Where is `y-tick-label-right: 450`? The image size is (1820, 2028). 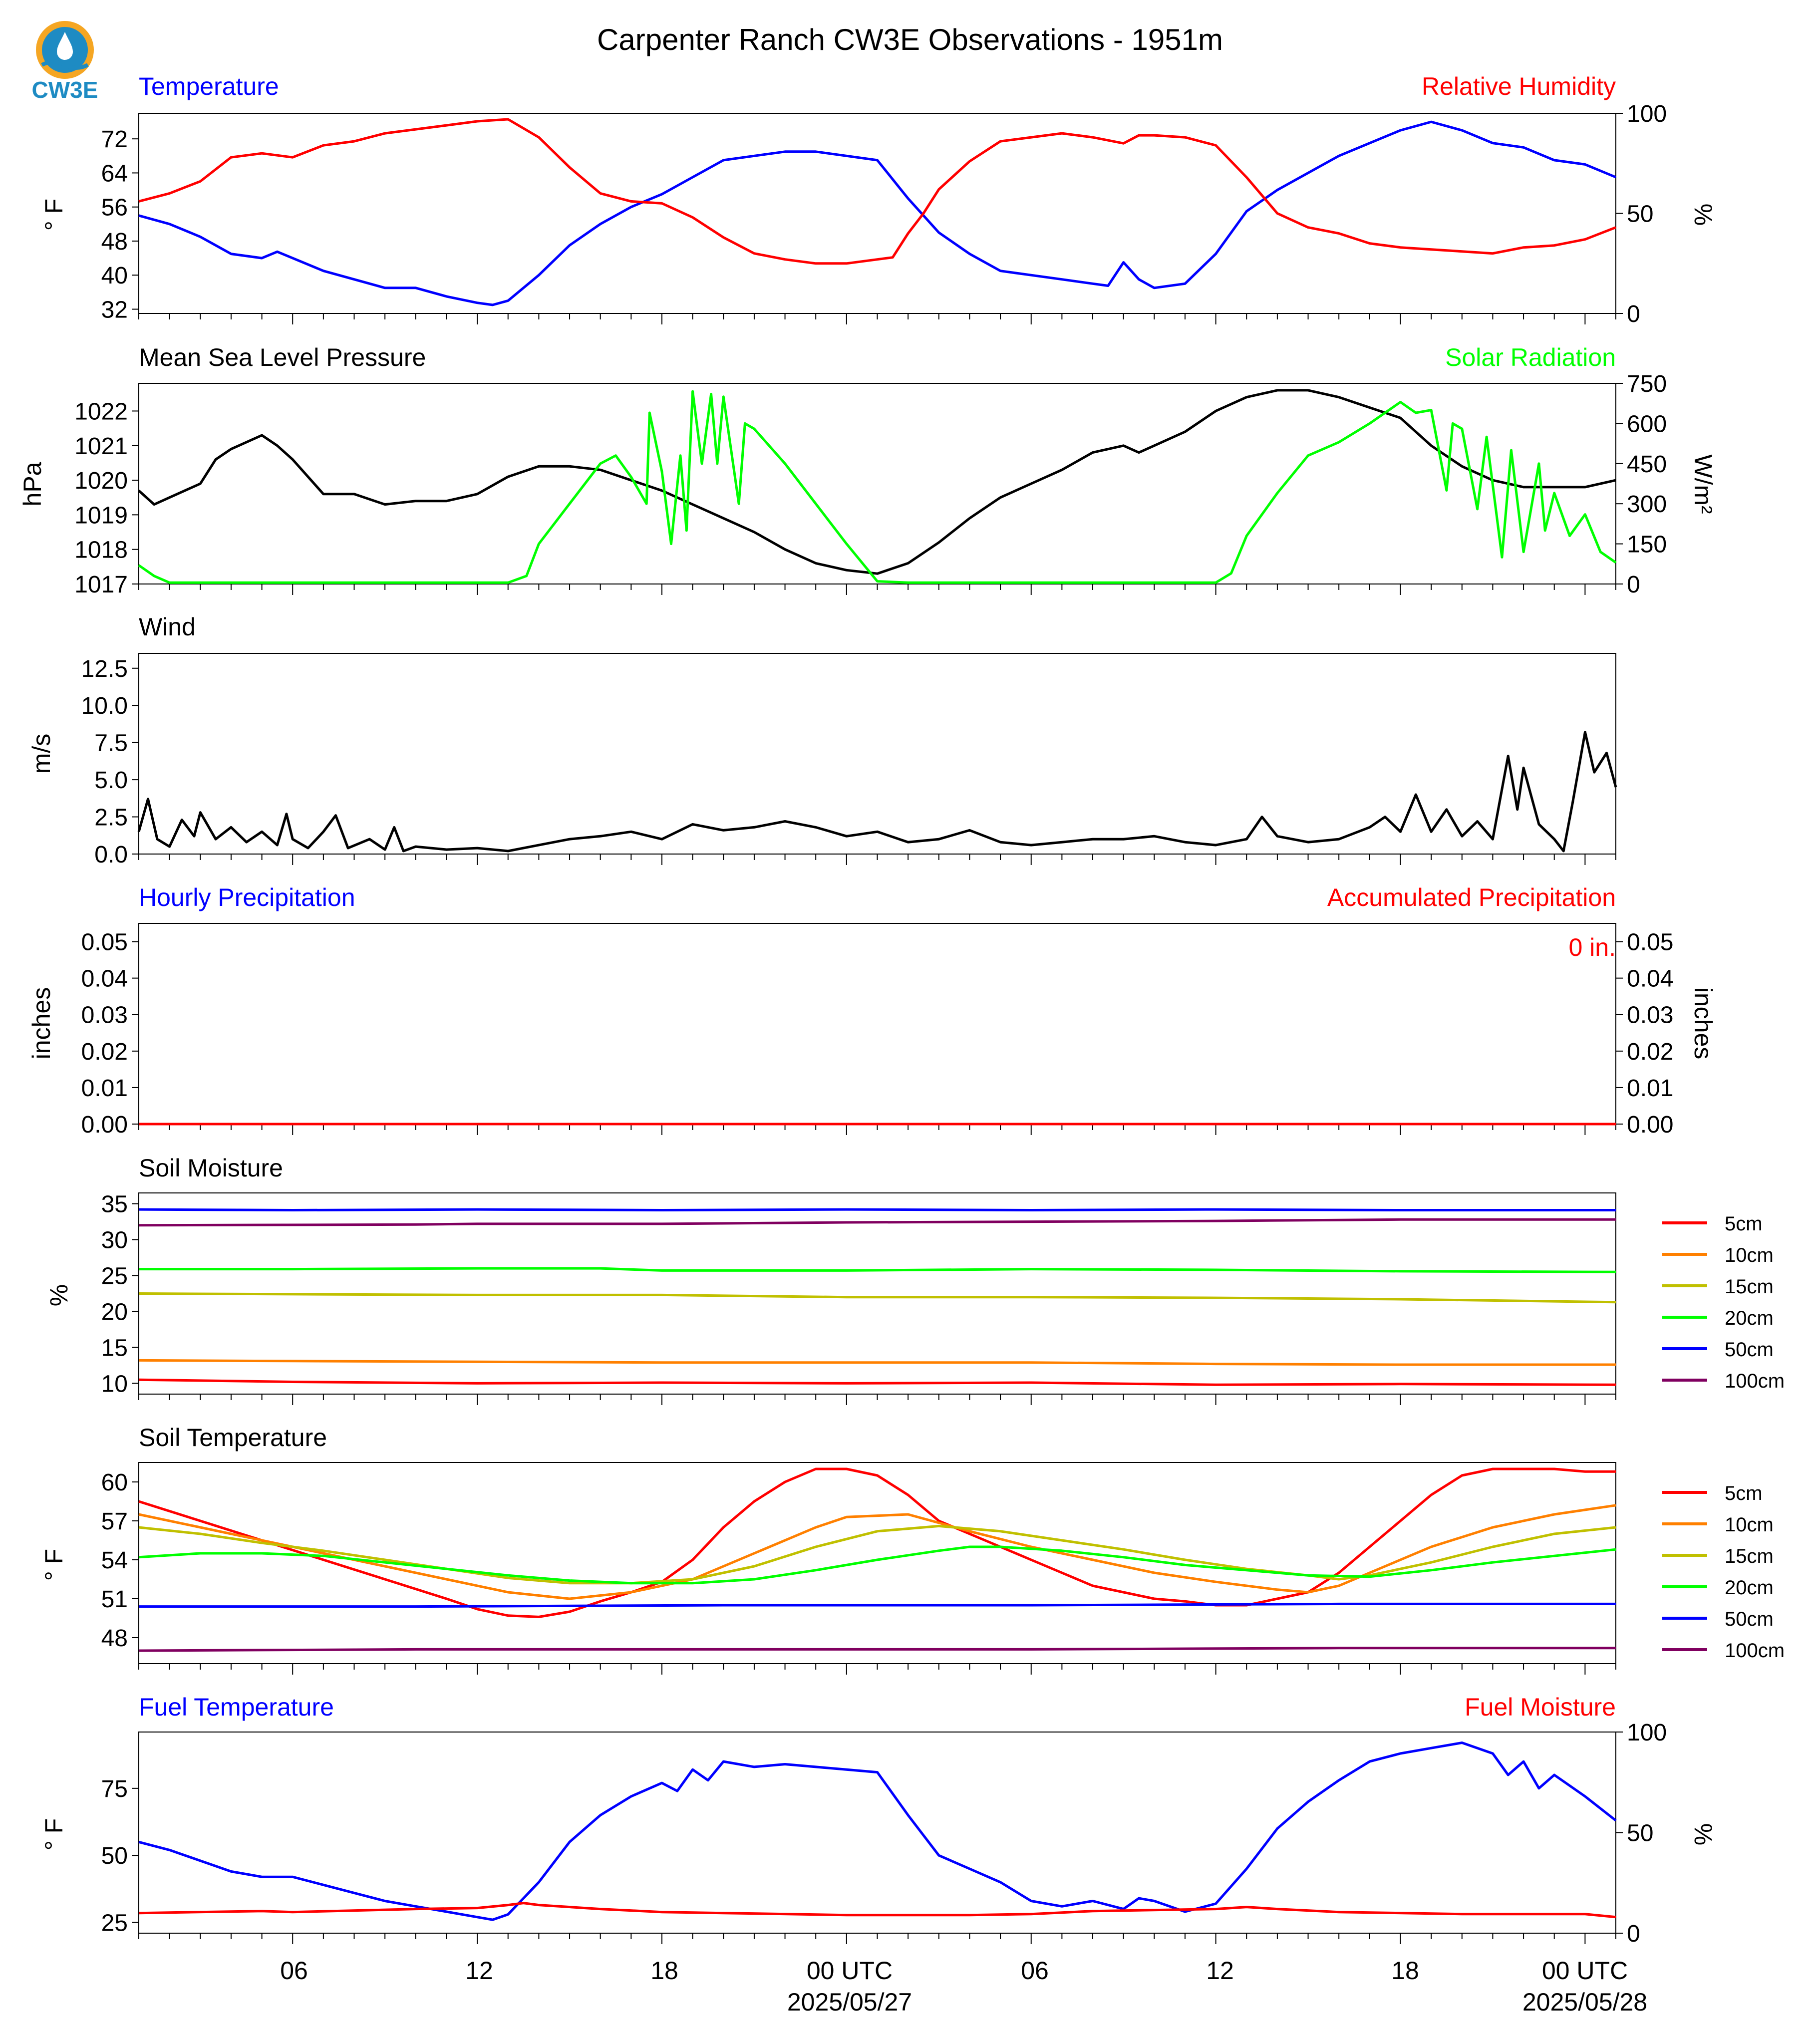 y-tick-label-right: 450 is located at coordinates (1647, 464).